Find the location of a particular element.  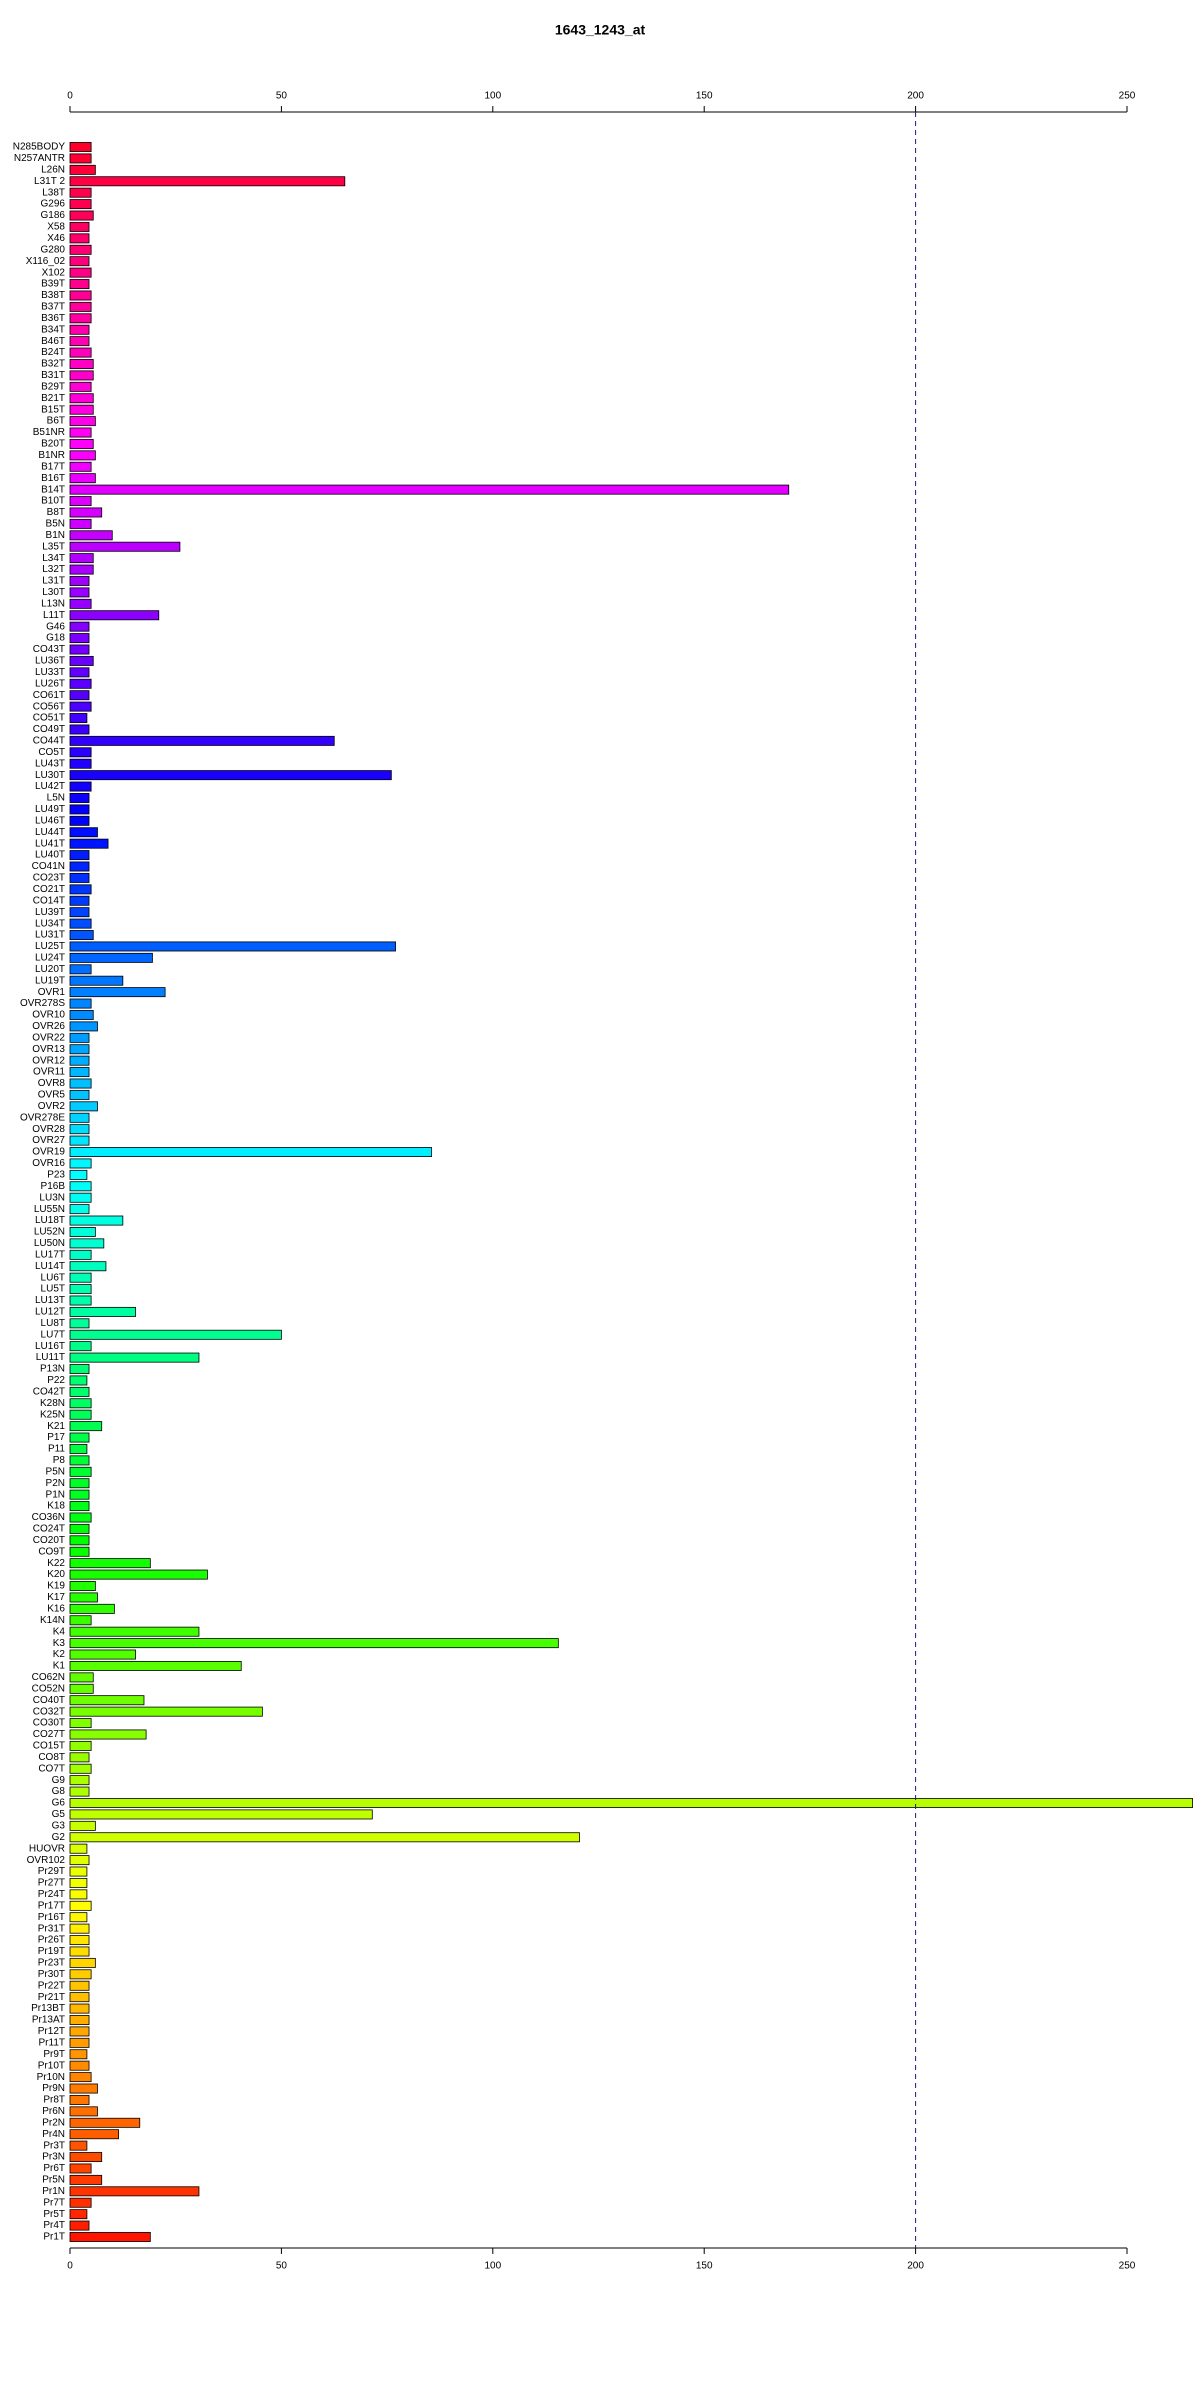

category-label: Pr7T is located at coordinates (54, 2202).